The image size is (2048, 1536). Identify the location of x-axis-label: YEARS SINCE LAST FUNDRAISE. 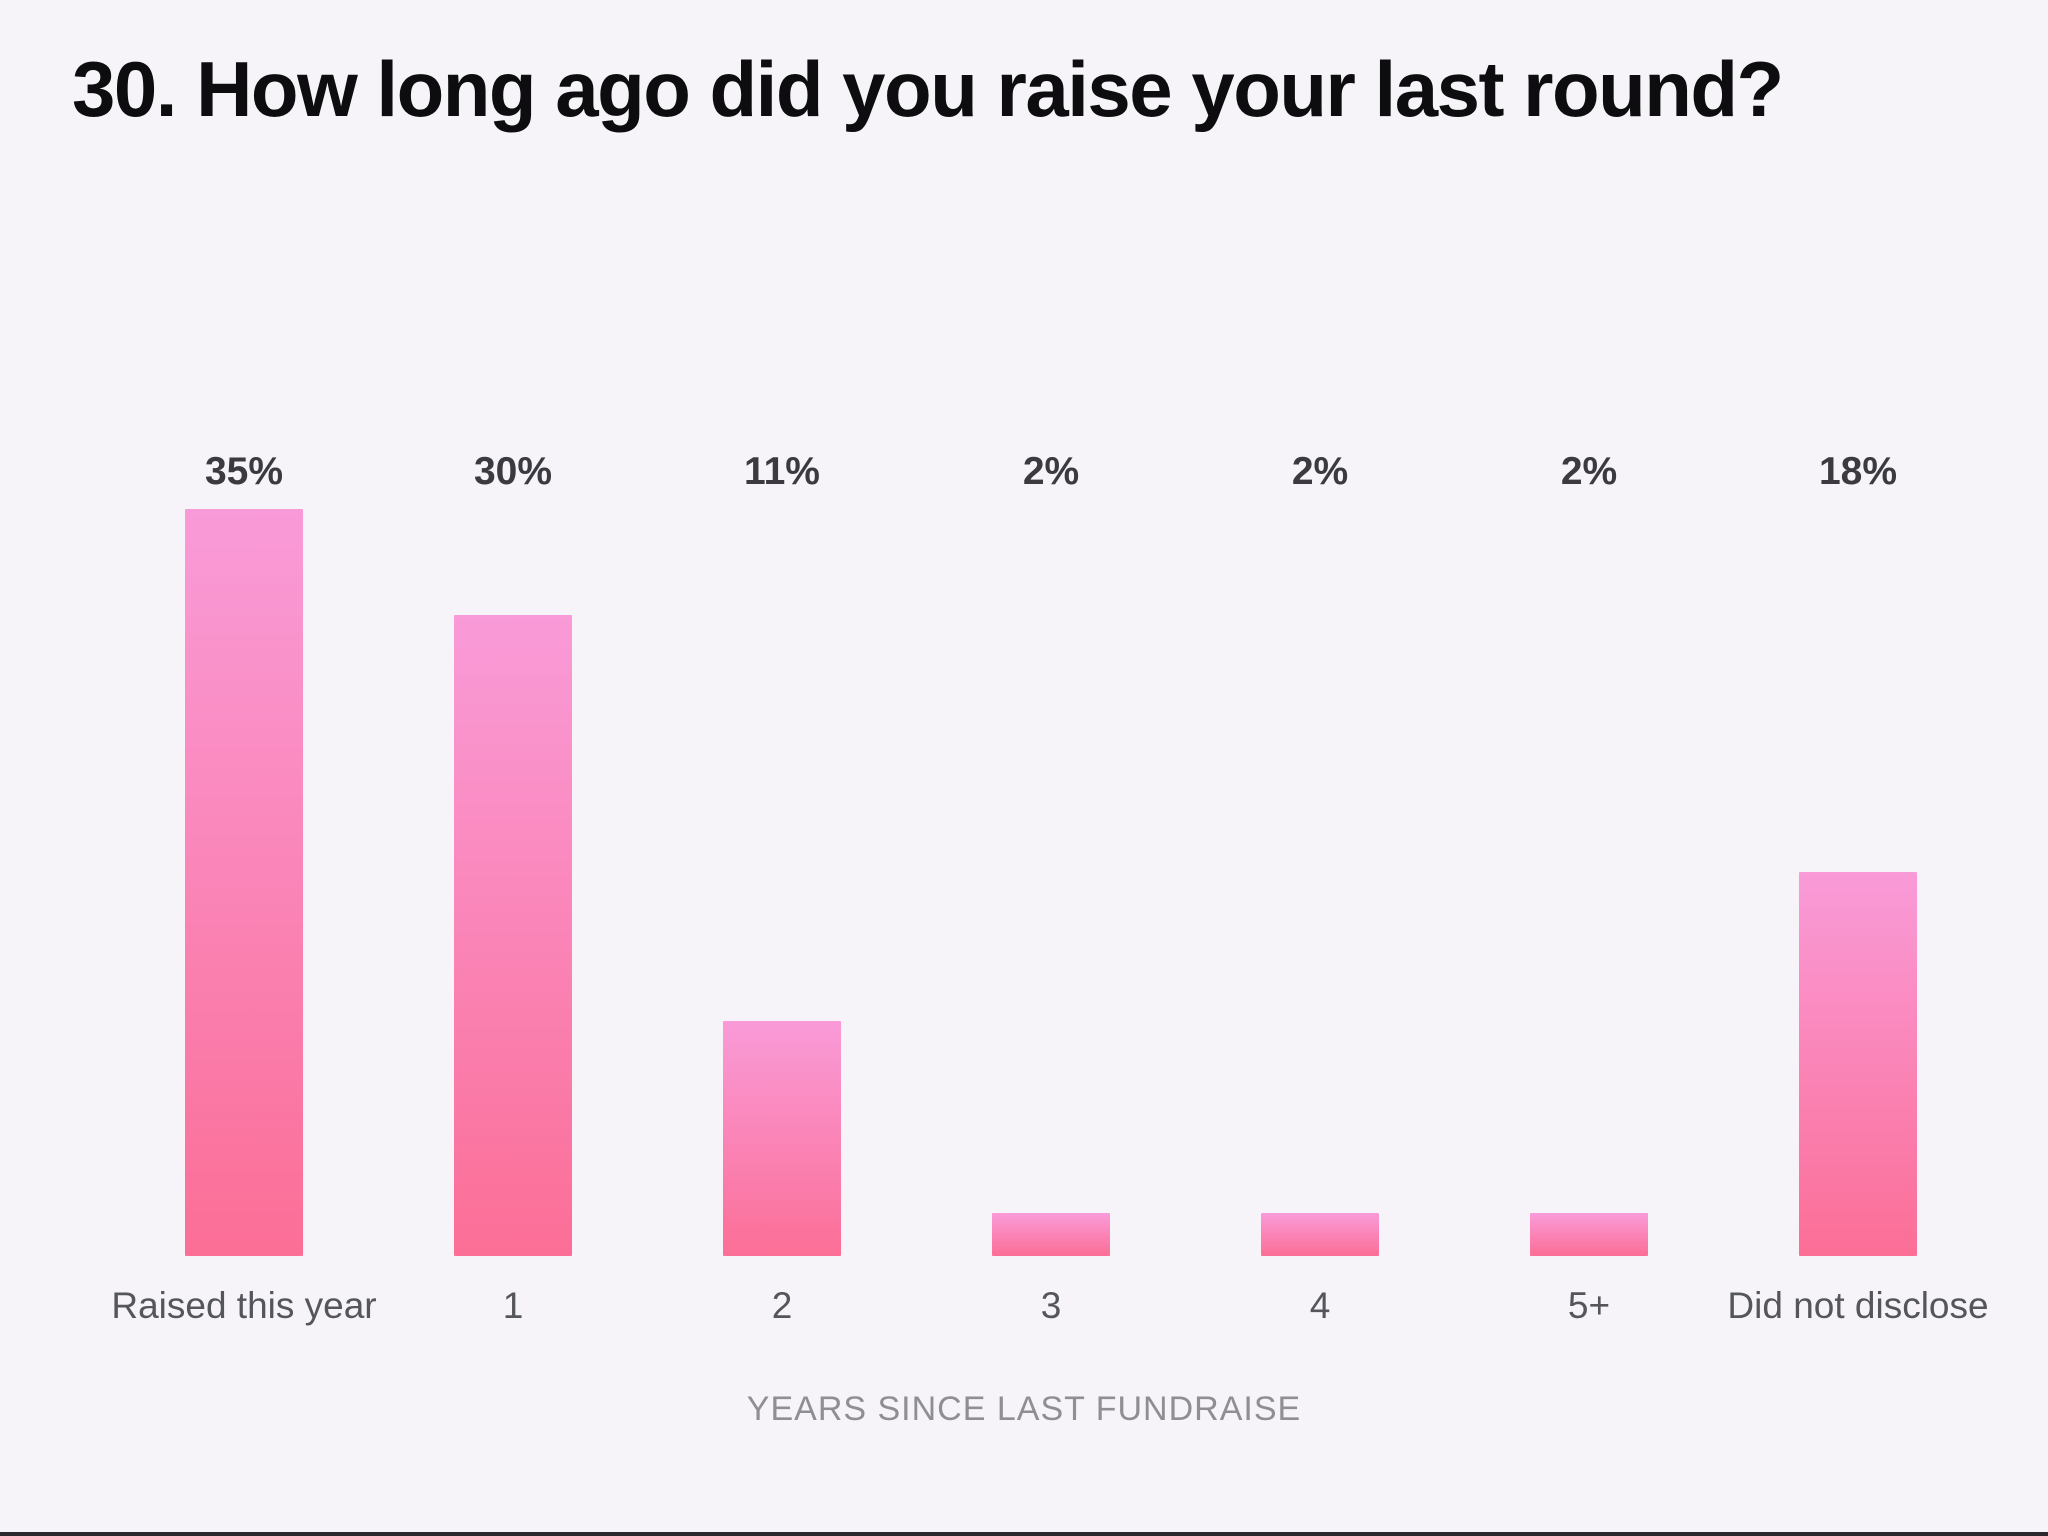
(1024, 1409).